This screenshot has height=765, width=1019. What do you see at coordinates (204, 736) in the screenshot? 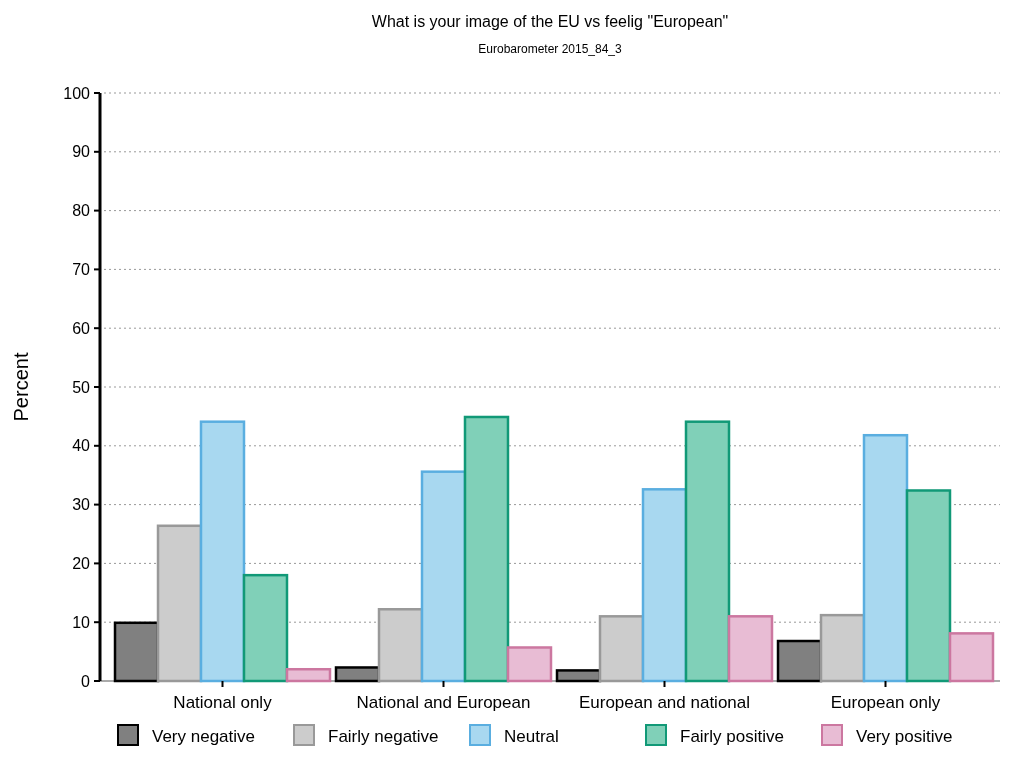
I see `legend-label: Very negative` at bounding box center [204, 736].